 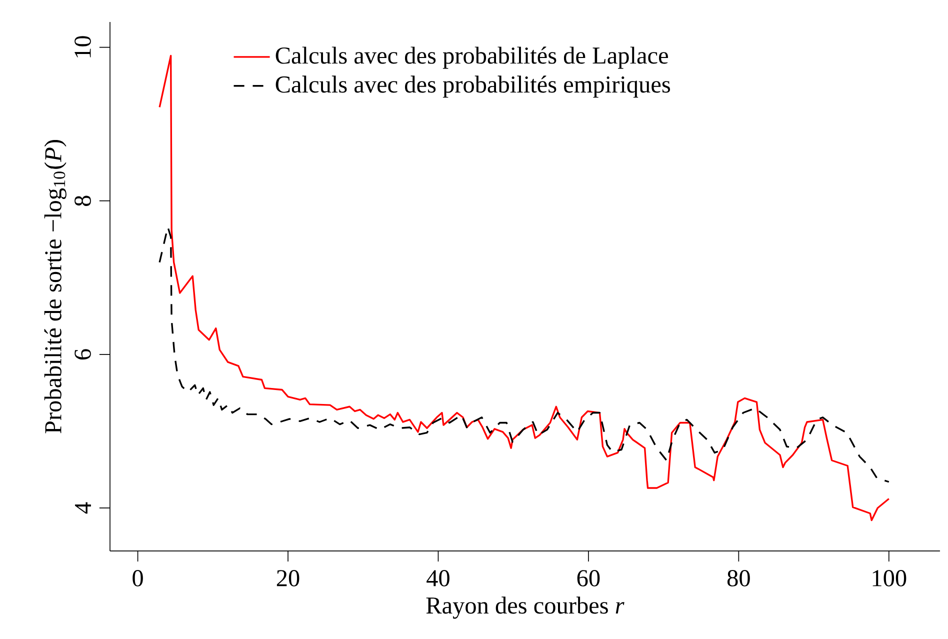 What do you see at coordinates (82, 201) in the screenshot?
I see `y-tick-label: 8` at bounding box center [82, 201].